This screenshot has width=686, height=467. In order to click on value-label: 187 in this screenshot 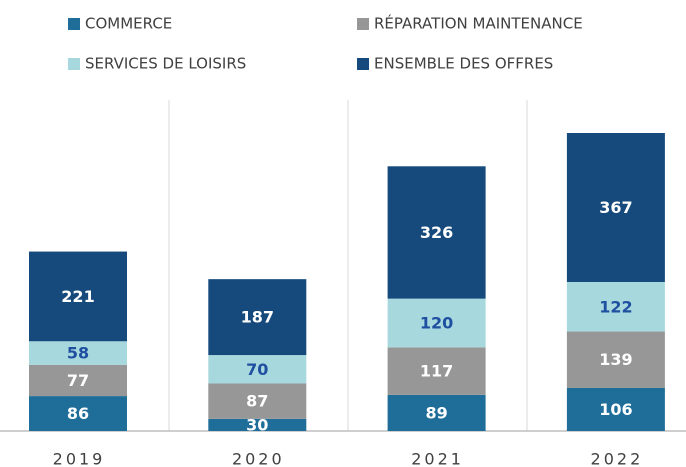, I will do `click(257, 317)`.